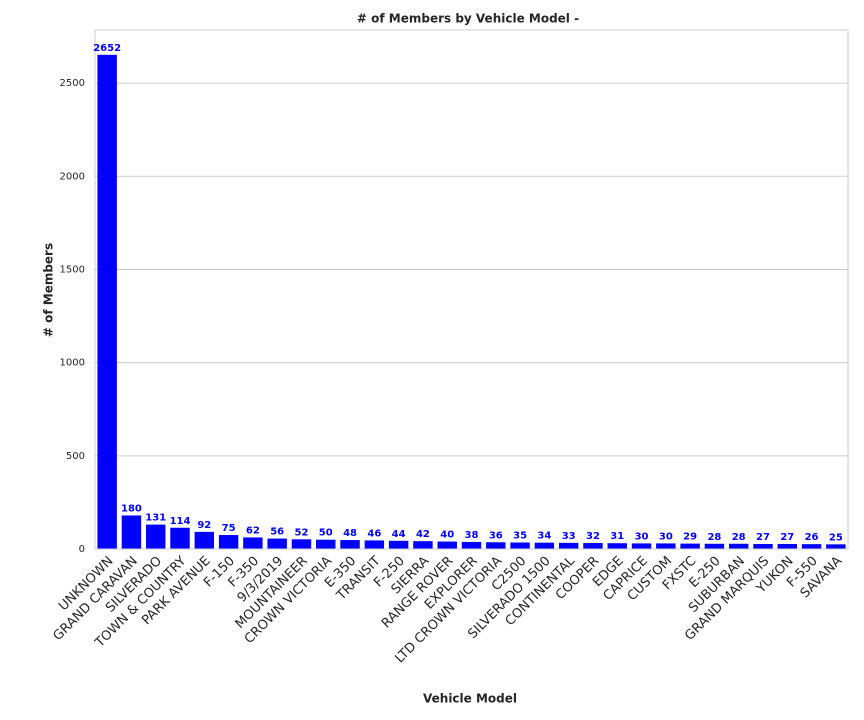 Image resolution: width=864 pixels, height=720 pixels. I want to click on value-label: 92, so click(204, 525).